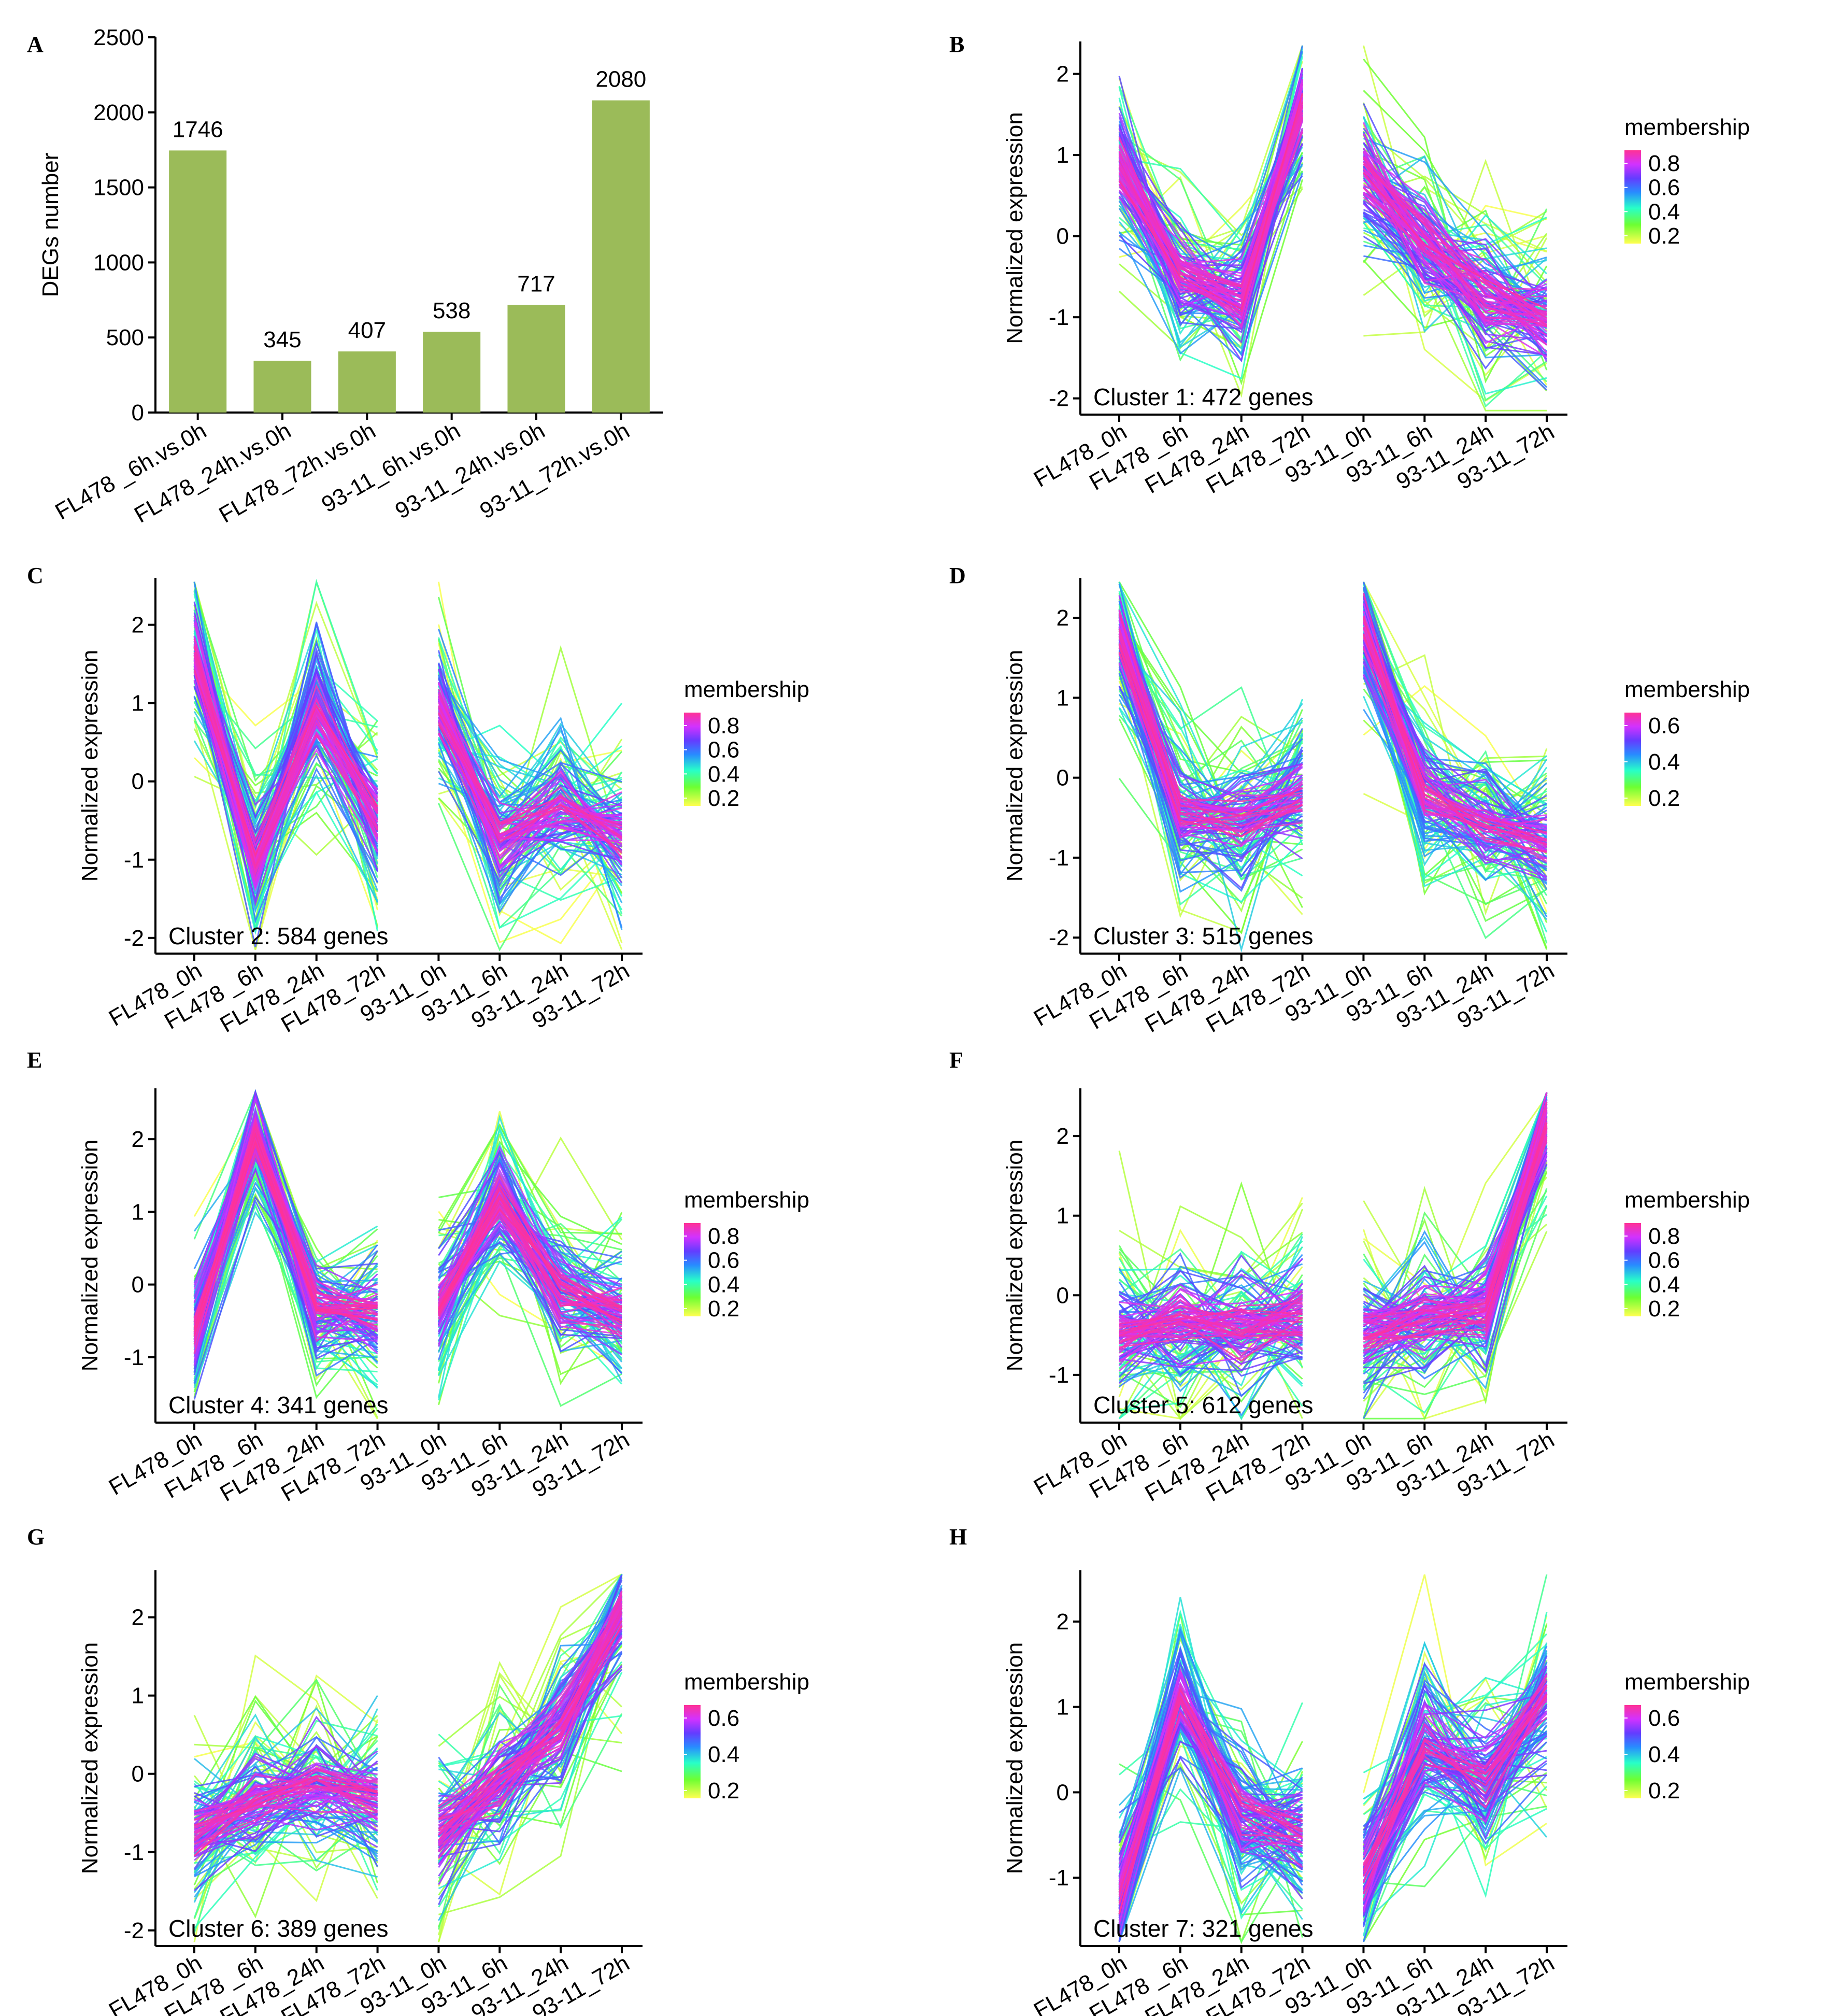 The height and width of the screenshot is (2016, 1826). Describe the element at coordinates (35, 575) in the screenshot. I see `panel-letter-c: C` at that location.